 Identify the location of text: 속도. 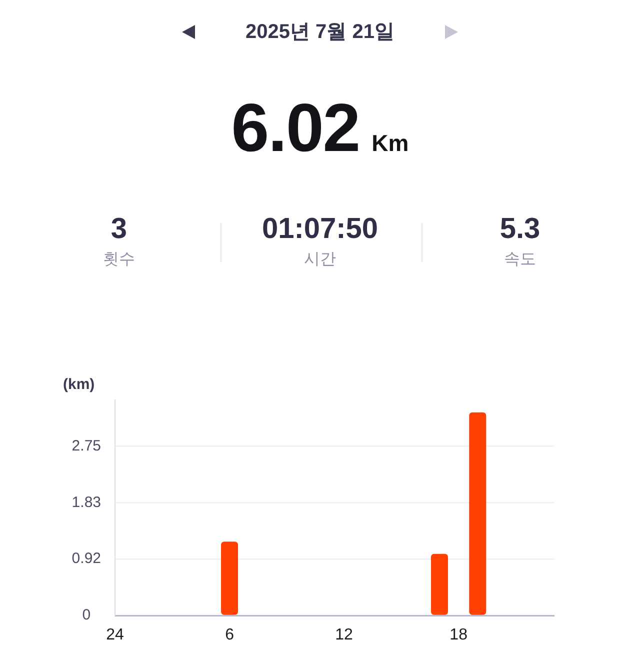
(520, 260).